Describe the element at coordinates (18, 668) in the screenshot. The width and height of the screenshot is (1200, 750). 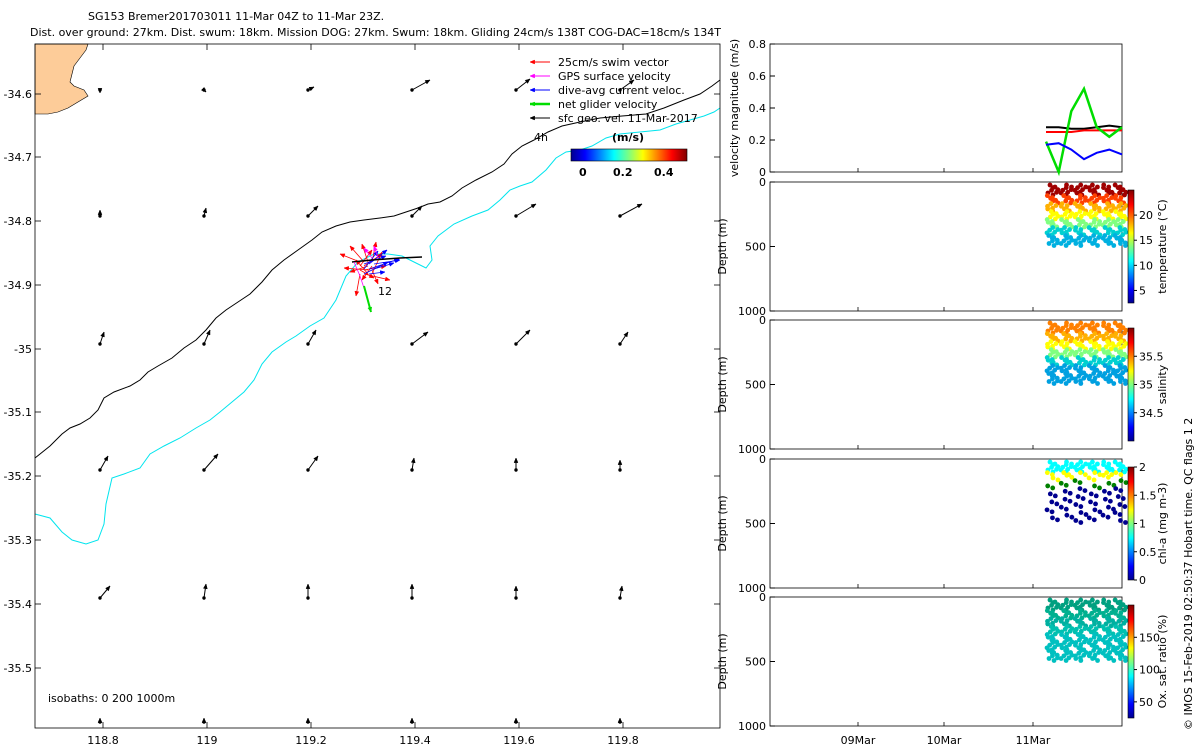
I see `map-y-tick-label: -35.5` at that location.